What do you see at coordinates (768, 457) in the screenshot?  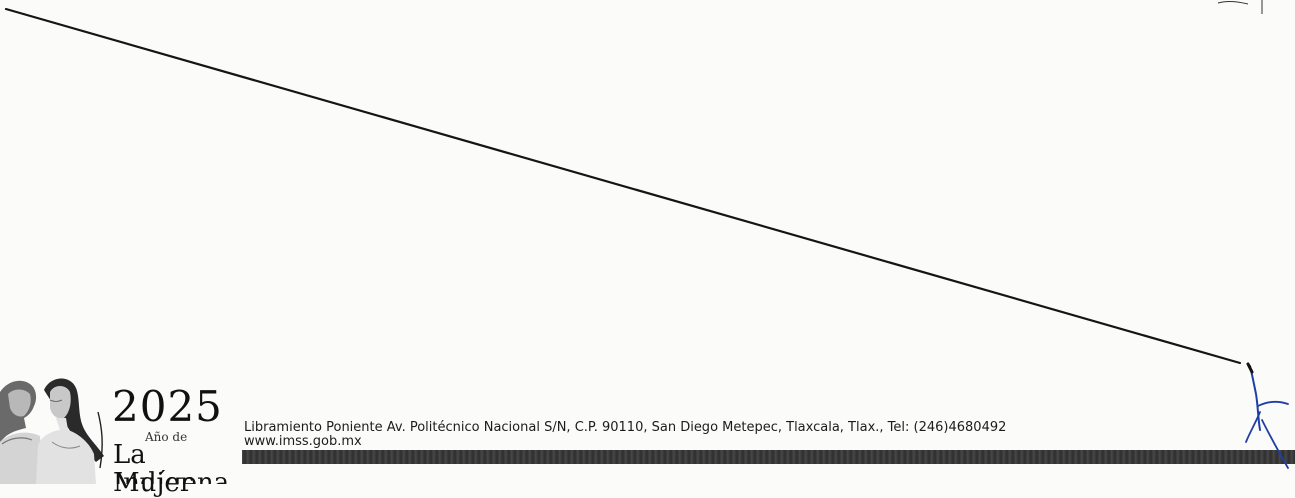 I see `footer-divider-bar` at bounding box center [768, 457].